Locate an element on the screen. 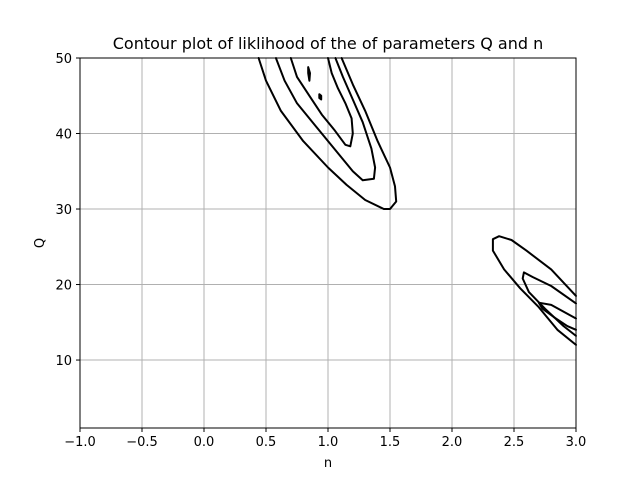 This screenshot has height=480, width=640. x-tick-label: 3.0 is located at coordinates (576, 442).